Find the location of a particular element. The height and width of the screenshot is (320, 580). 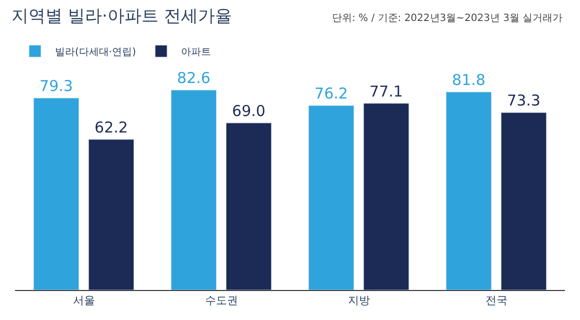

legend-label: 아파트 is located at coordinates (196, 52).